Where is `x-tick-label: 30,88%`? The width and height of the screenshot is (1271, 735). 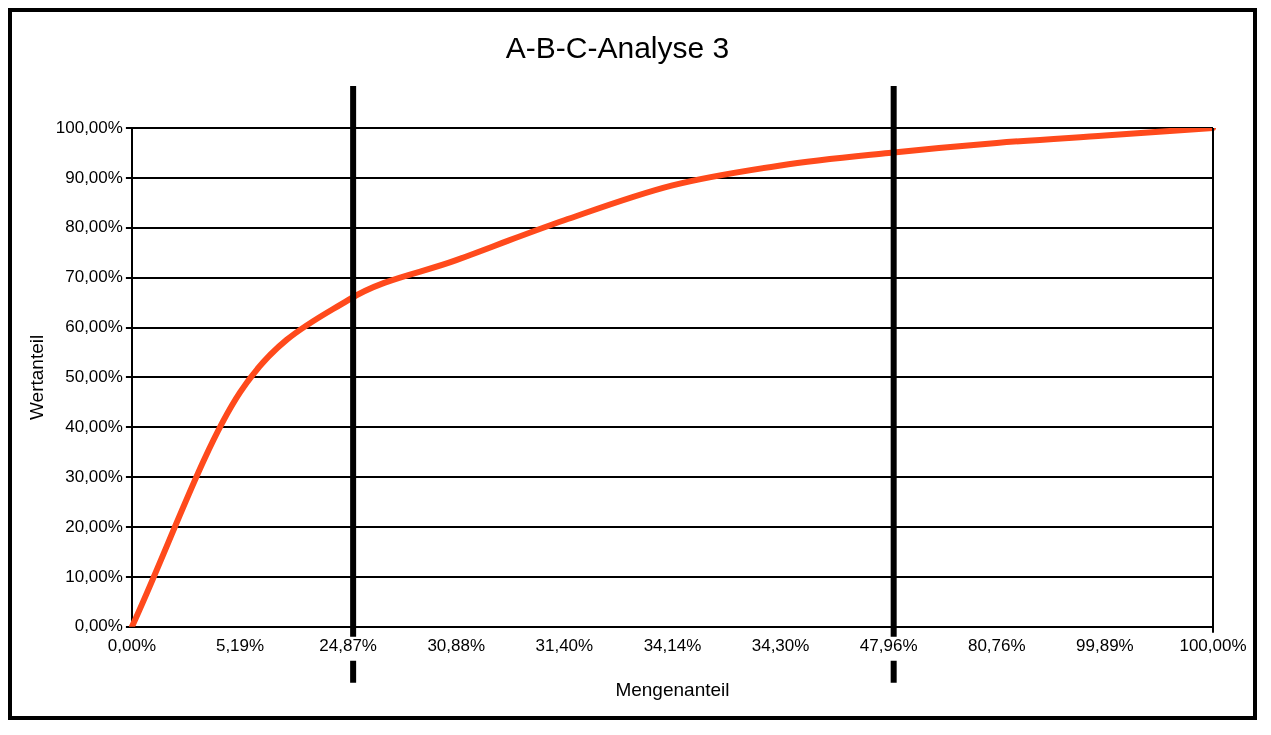 x-tick-label: 30,88% is located at coordinates (456, 645).